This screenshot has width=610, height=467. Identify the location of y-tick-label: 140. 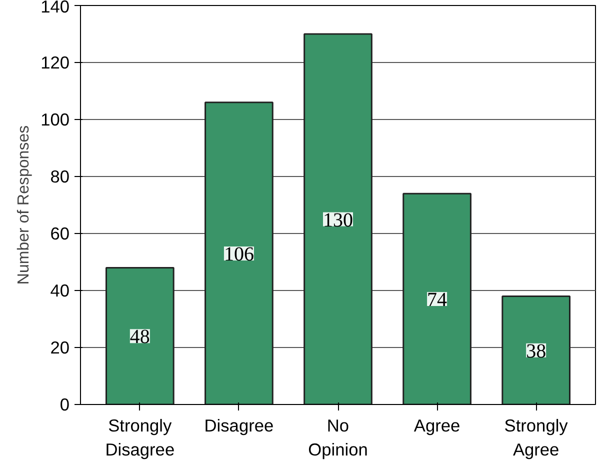
(55, 8).